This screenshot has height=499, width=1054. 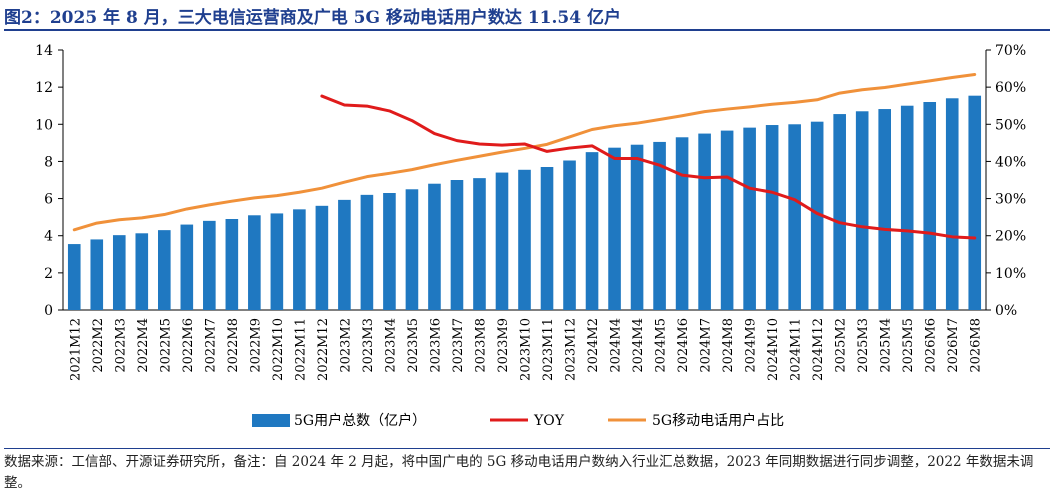 I want to click on y-tick-label-right: 70%, so click(x=1010, y=51).